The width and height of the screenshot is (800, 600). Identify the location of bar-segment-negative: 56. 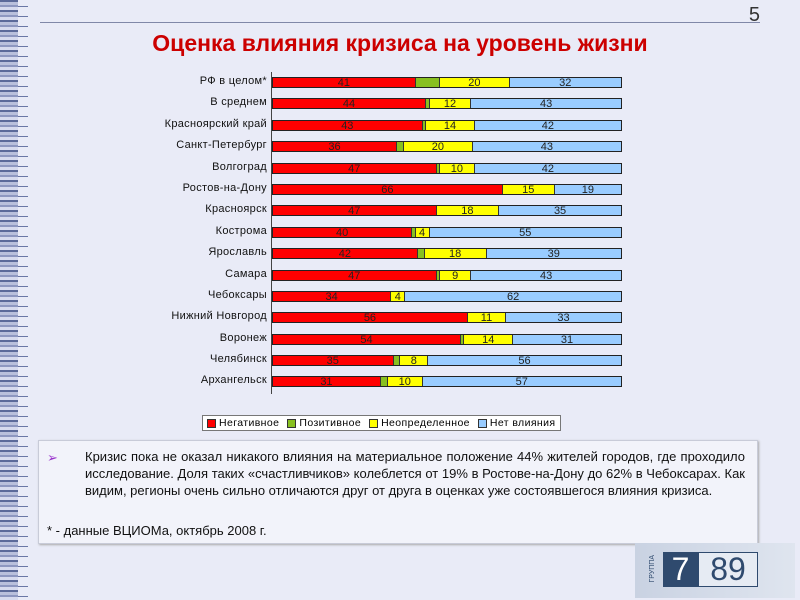
(370, 318).